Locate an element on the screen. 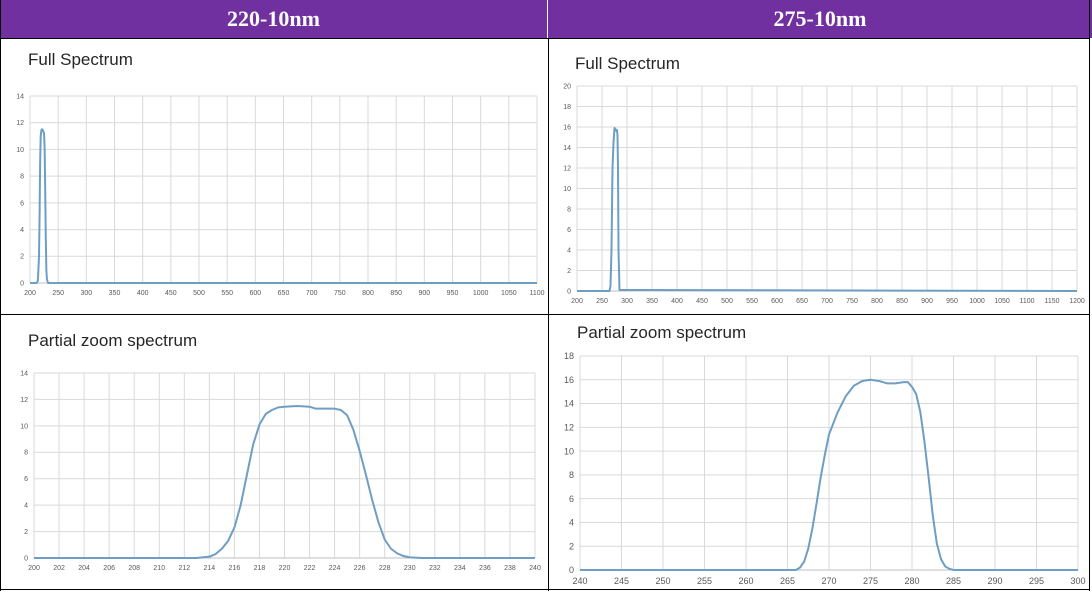  panel-title-partial-zoom-275: Partial zoom spectrum is located at coordinates (662, 332).